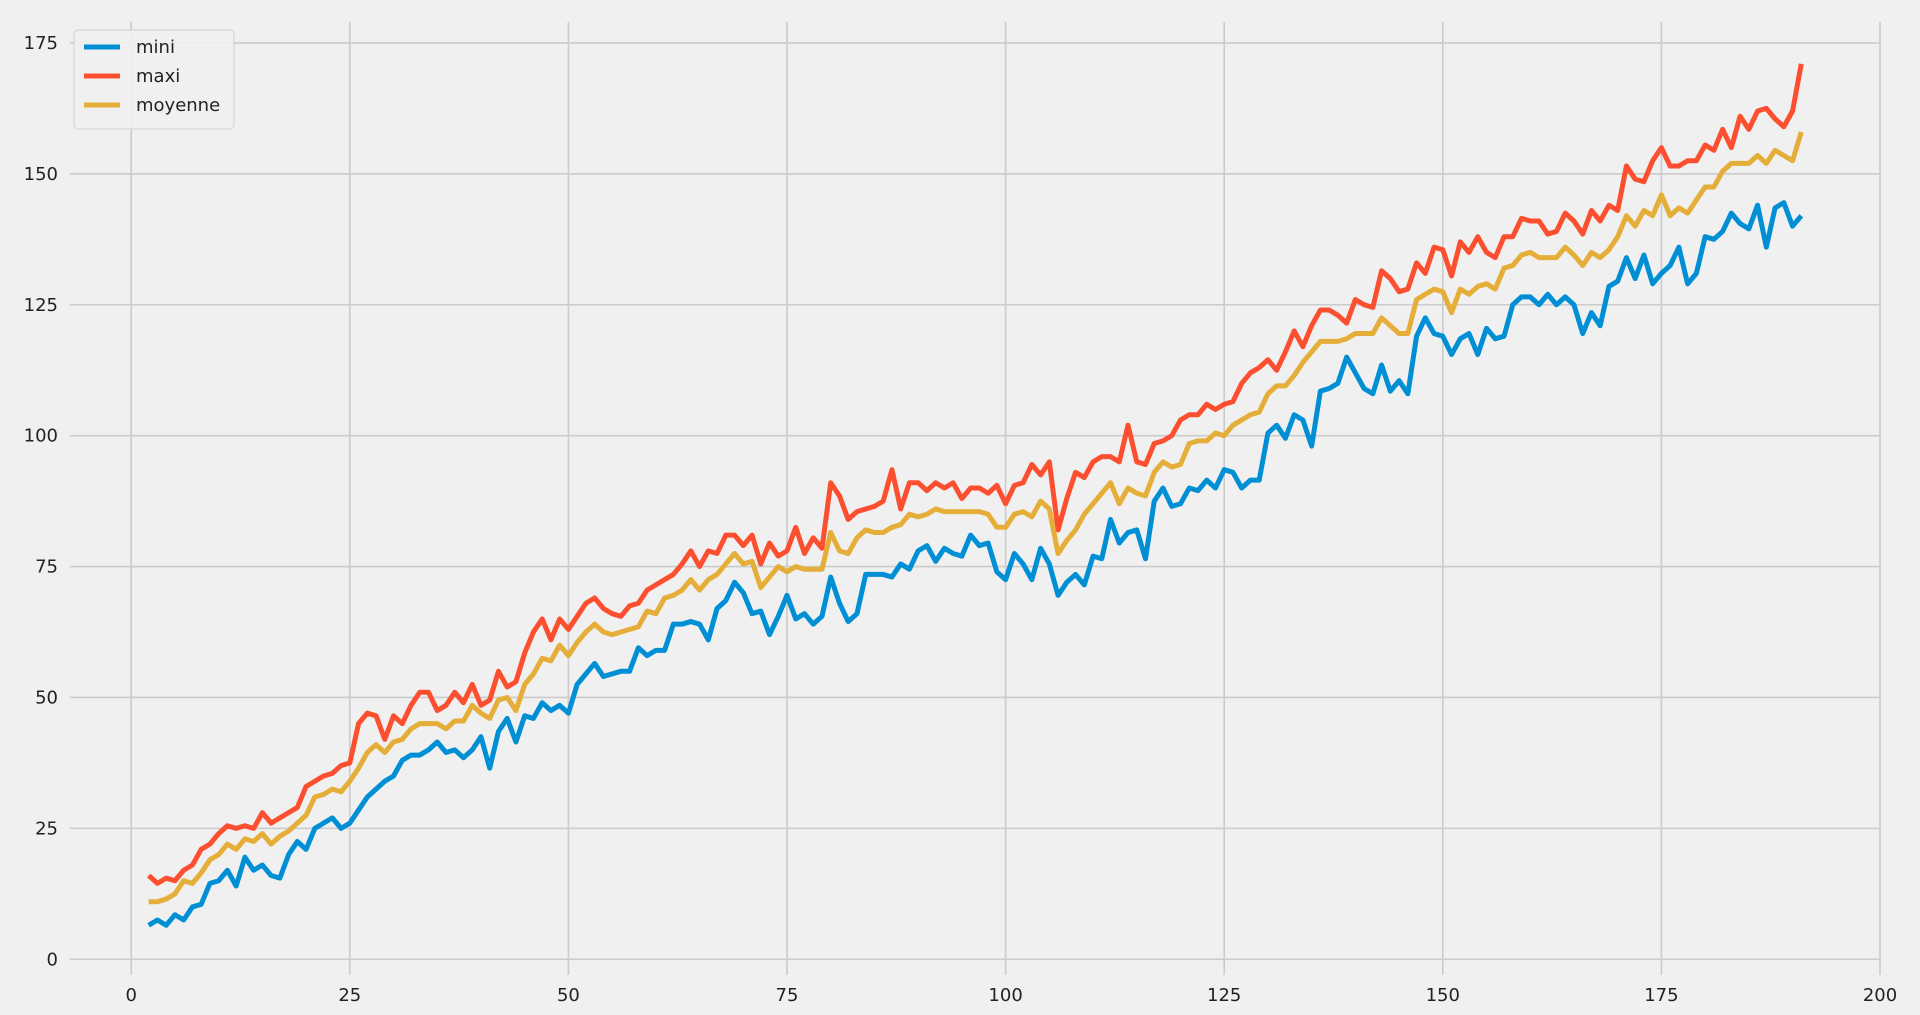 This screenshot has height=1015, width=1920. I want to click on y-tick-label: 75, so click(46, 567).